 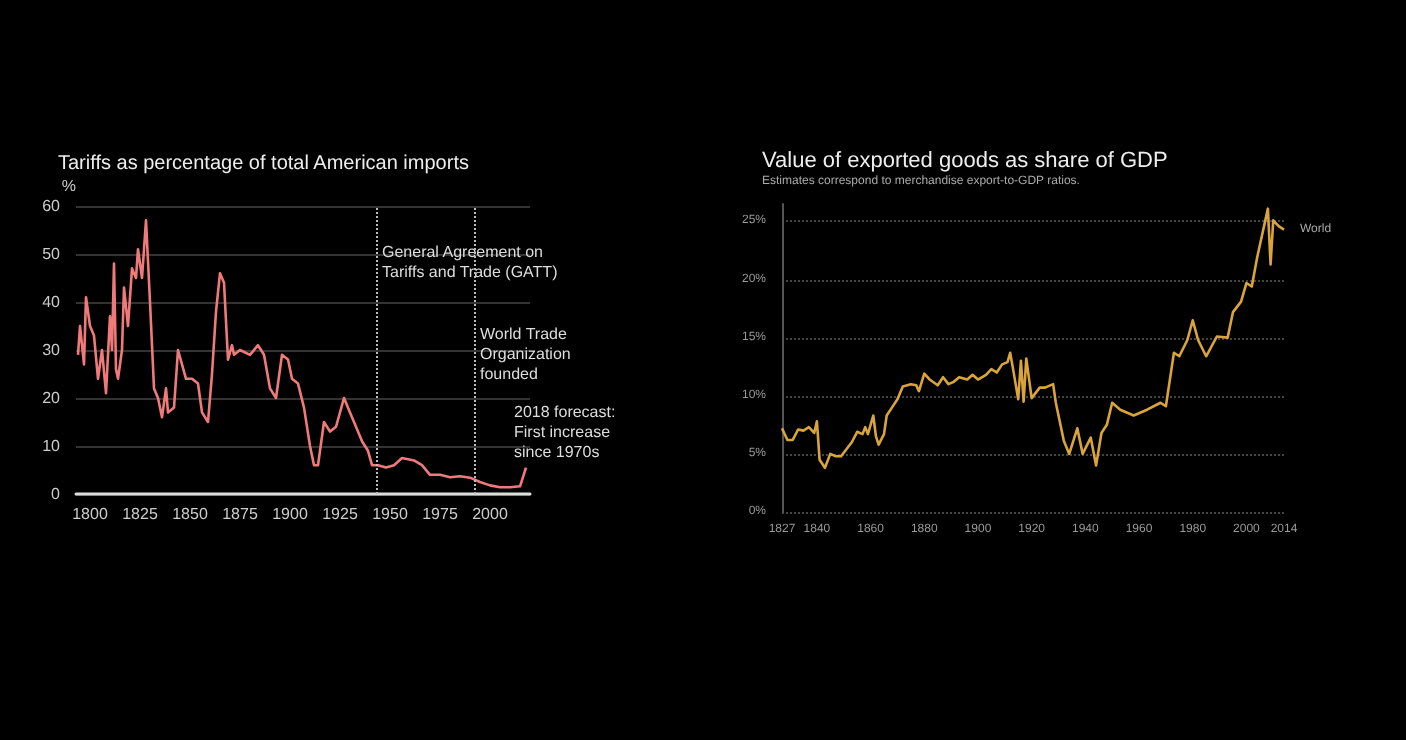 I want to click on x-tick-label: 1875, so click(x=240, y=514).